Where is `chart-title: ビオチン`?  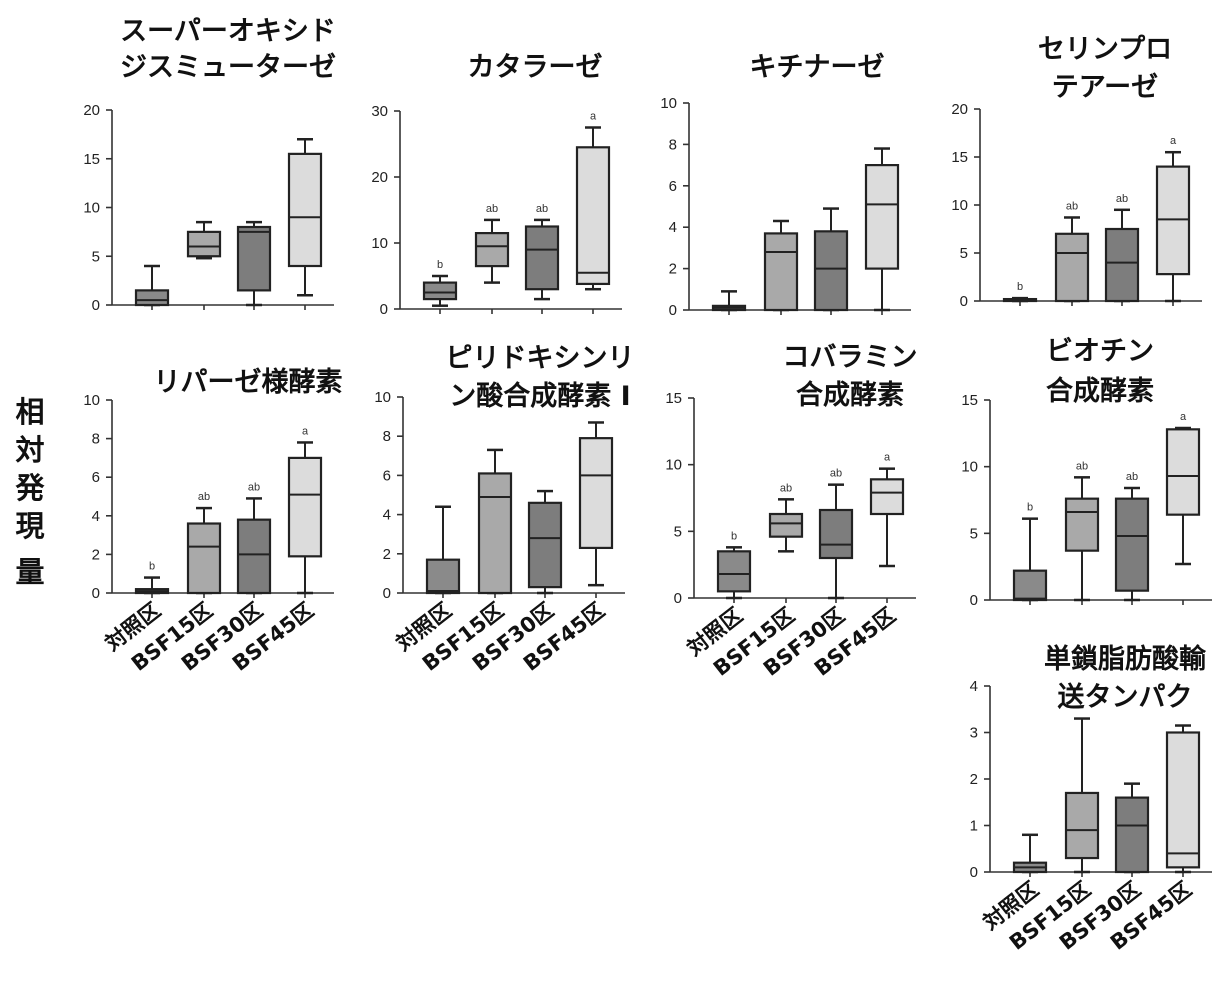 chart-title: ビオチン is located at coordinates (1100, 351).